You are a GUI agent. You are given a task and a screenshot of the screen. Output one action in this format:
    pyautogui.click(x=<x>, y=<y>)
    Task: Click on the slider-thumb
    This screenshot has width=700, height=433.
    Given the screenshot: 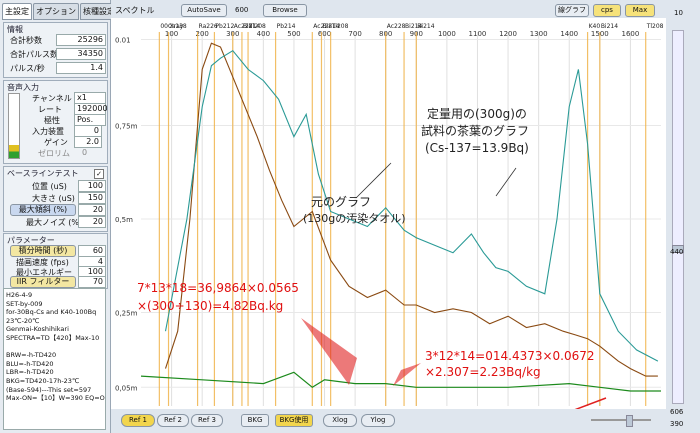 What is the action you would take?
    pyautogui.click(x=678, y=249)
    